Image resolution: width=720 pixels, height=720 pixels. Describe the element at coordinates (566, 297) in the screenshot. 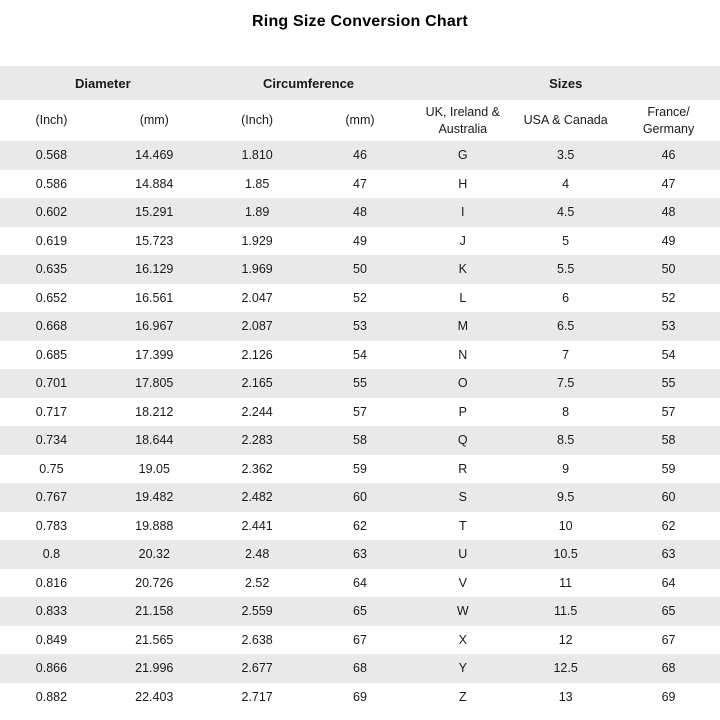

I see `table-cell: 6` at that location.